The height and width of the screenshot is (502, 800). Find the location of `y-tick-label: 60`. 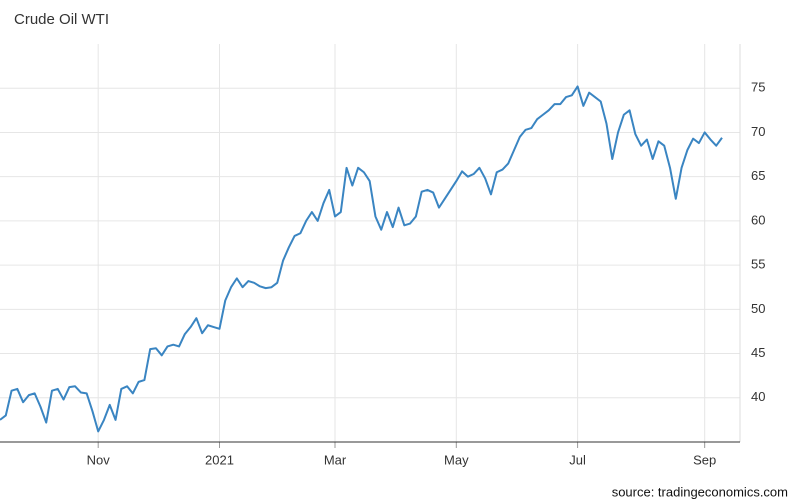

y-tick-label: 60 is located at coordinates (758, 219).